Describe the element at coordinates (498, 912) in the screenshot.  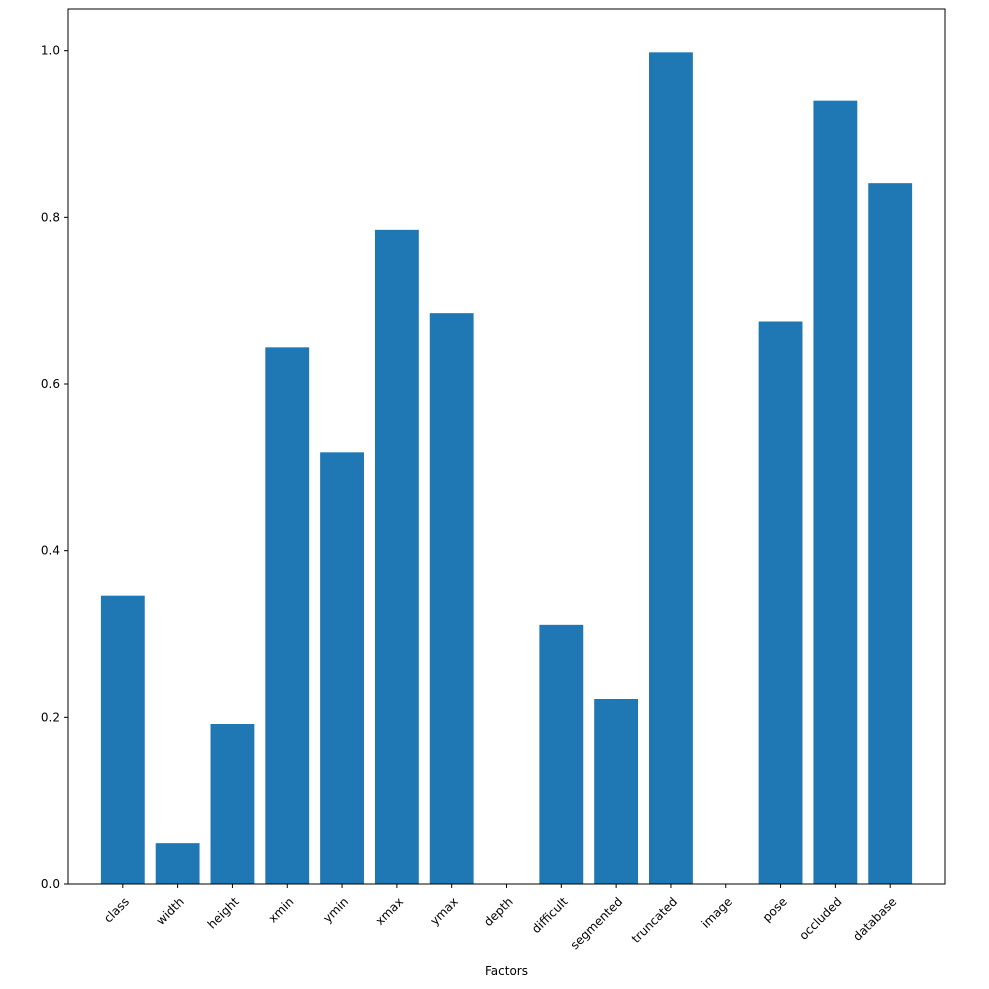
I see `x-tick-label-depth: depth` at that location.